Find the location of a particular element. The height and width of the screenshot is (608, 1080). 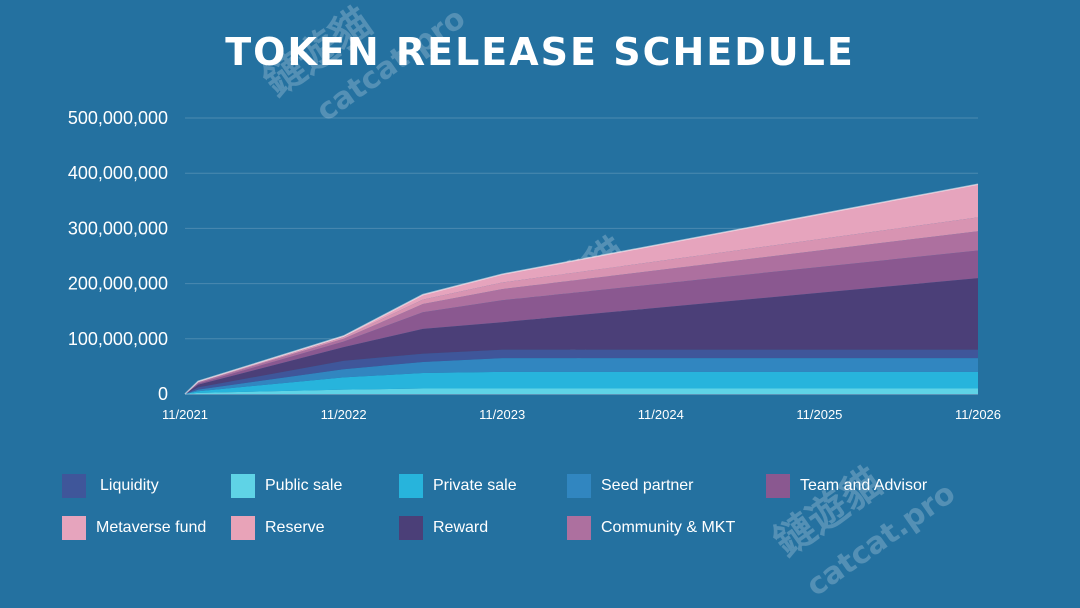

chart-title: TOKEN RELEASE SCHEDULE is located at coordinates (540, 52).